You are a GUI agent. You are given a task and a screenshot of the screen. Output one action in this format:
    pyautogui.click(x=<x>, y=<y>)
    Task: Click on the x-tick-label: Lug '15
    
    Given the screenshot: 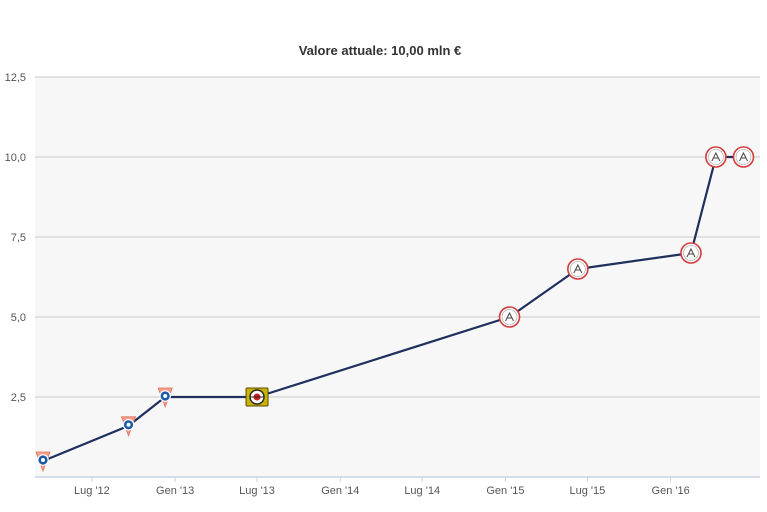 What is the action you would take?
    pyautogui.click(x=587, y=491)
    